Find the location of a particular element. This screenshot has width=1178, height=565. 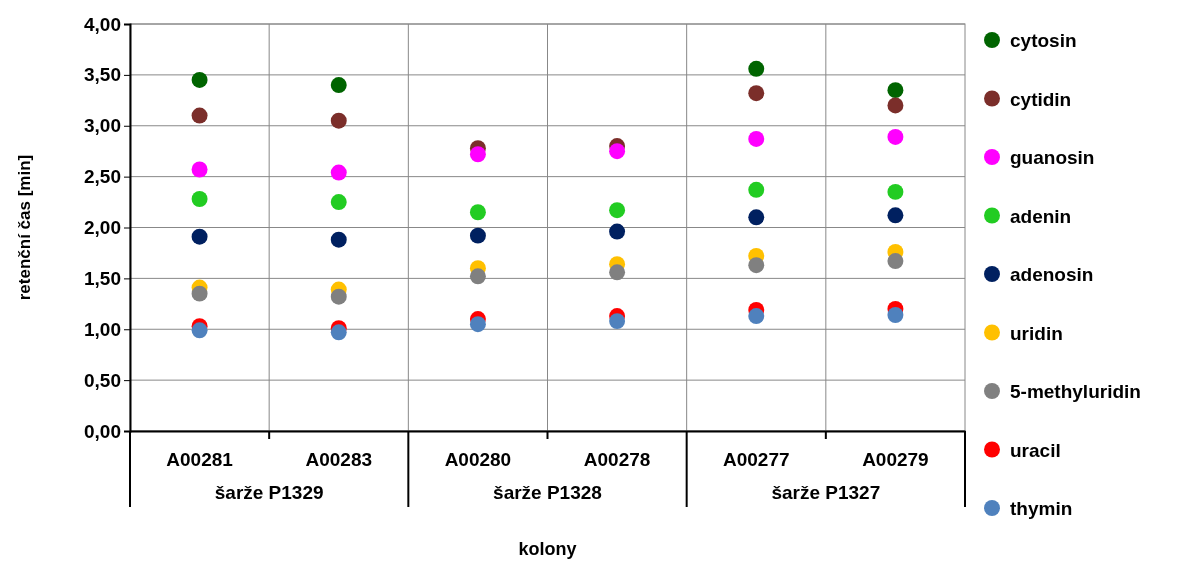

x-tick-label: A00278 is located at coordinates (617, 460).